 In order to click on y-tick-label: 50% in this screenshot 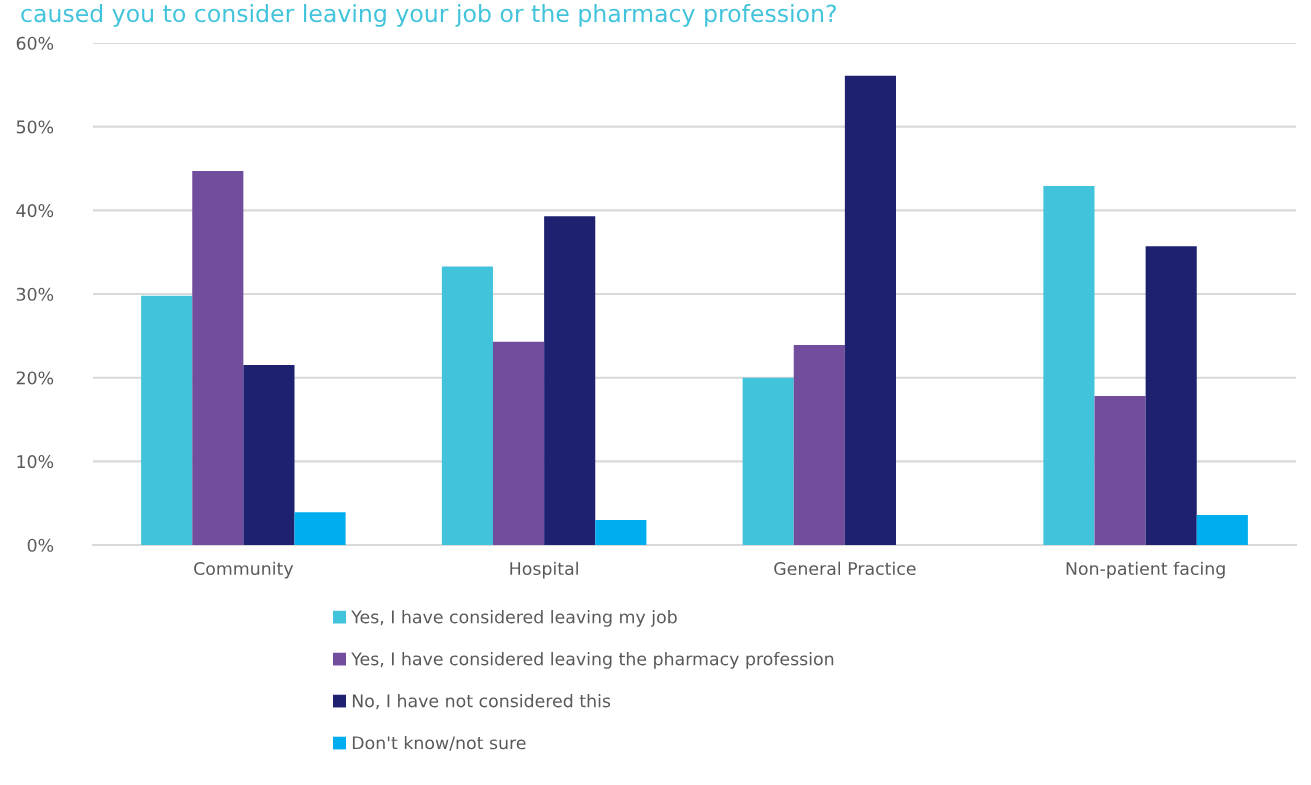, I will do `click(35, 127)`.